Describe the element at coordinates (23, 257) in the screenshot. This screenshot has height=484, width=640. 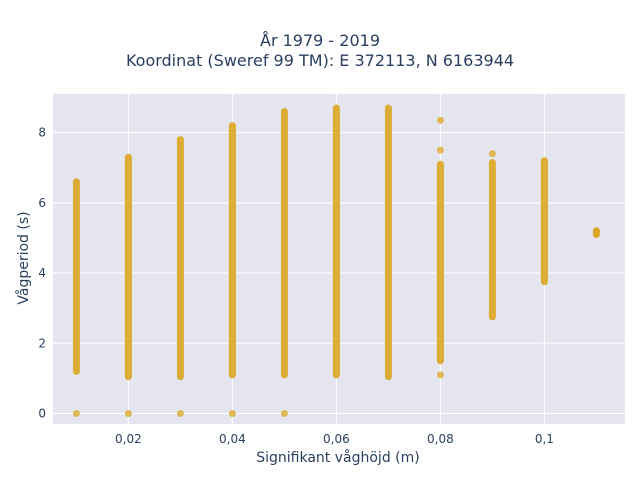
I see `y-axis-label: Vågperiod (s)` at that location.